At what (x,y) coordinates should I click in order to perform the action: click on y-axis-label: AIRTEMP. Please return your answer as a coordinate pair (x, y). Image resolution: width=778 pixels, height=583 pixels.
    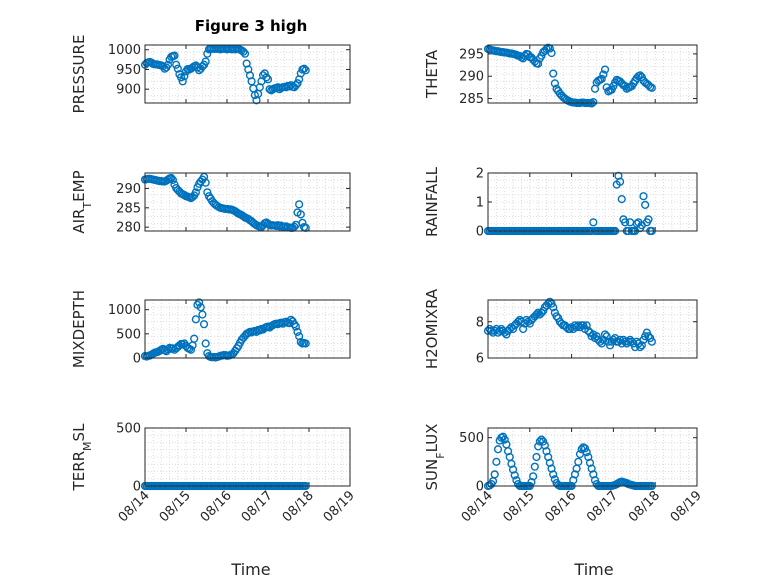
    Looking at the image, I should click on (82, 201).